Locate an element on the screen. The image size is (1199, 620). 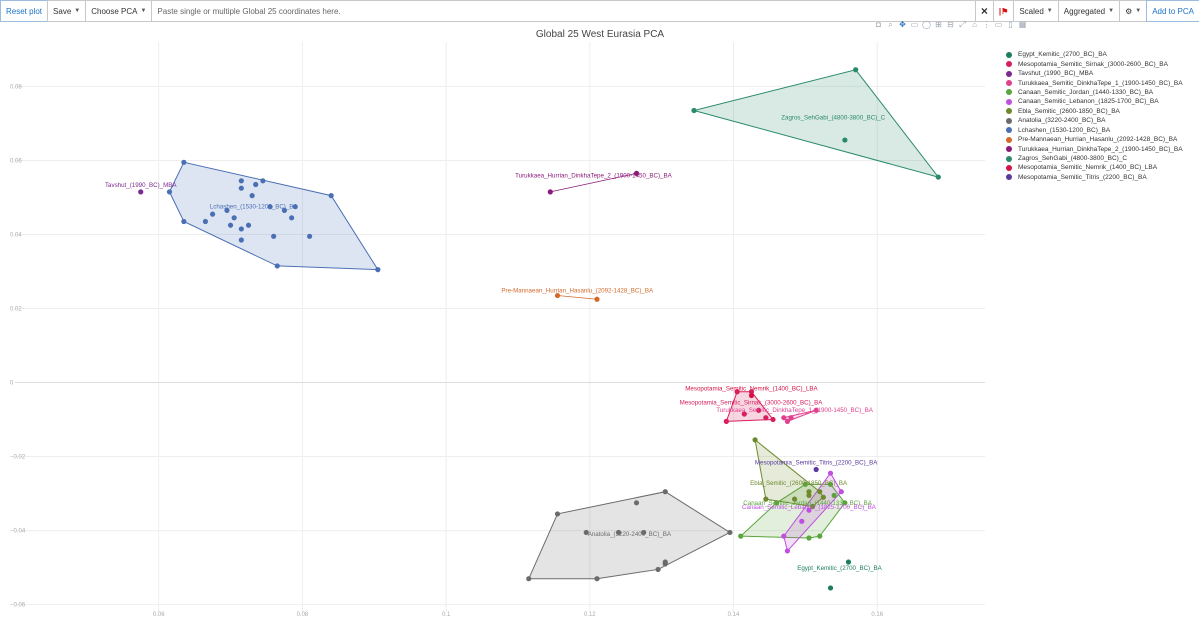
legend-item: Mesopotamia_Semitic_Titris_(2200_BC)_BA is located at coordinates (1094, 177).